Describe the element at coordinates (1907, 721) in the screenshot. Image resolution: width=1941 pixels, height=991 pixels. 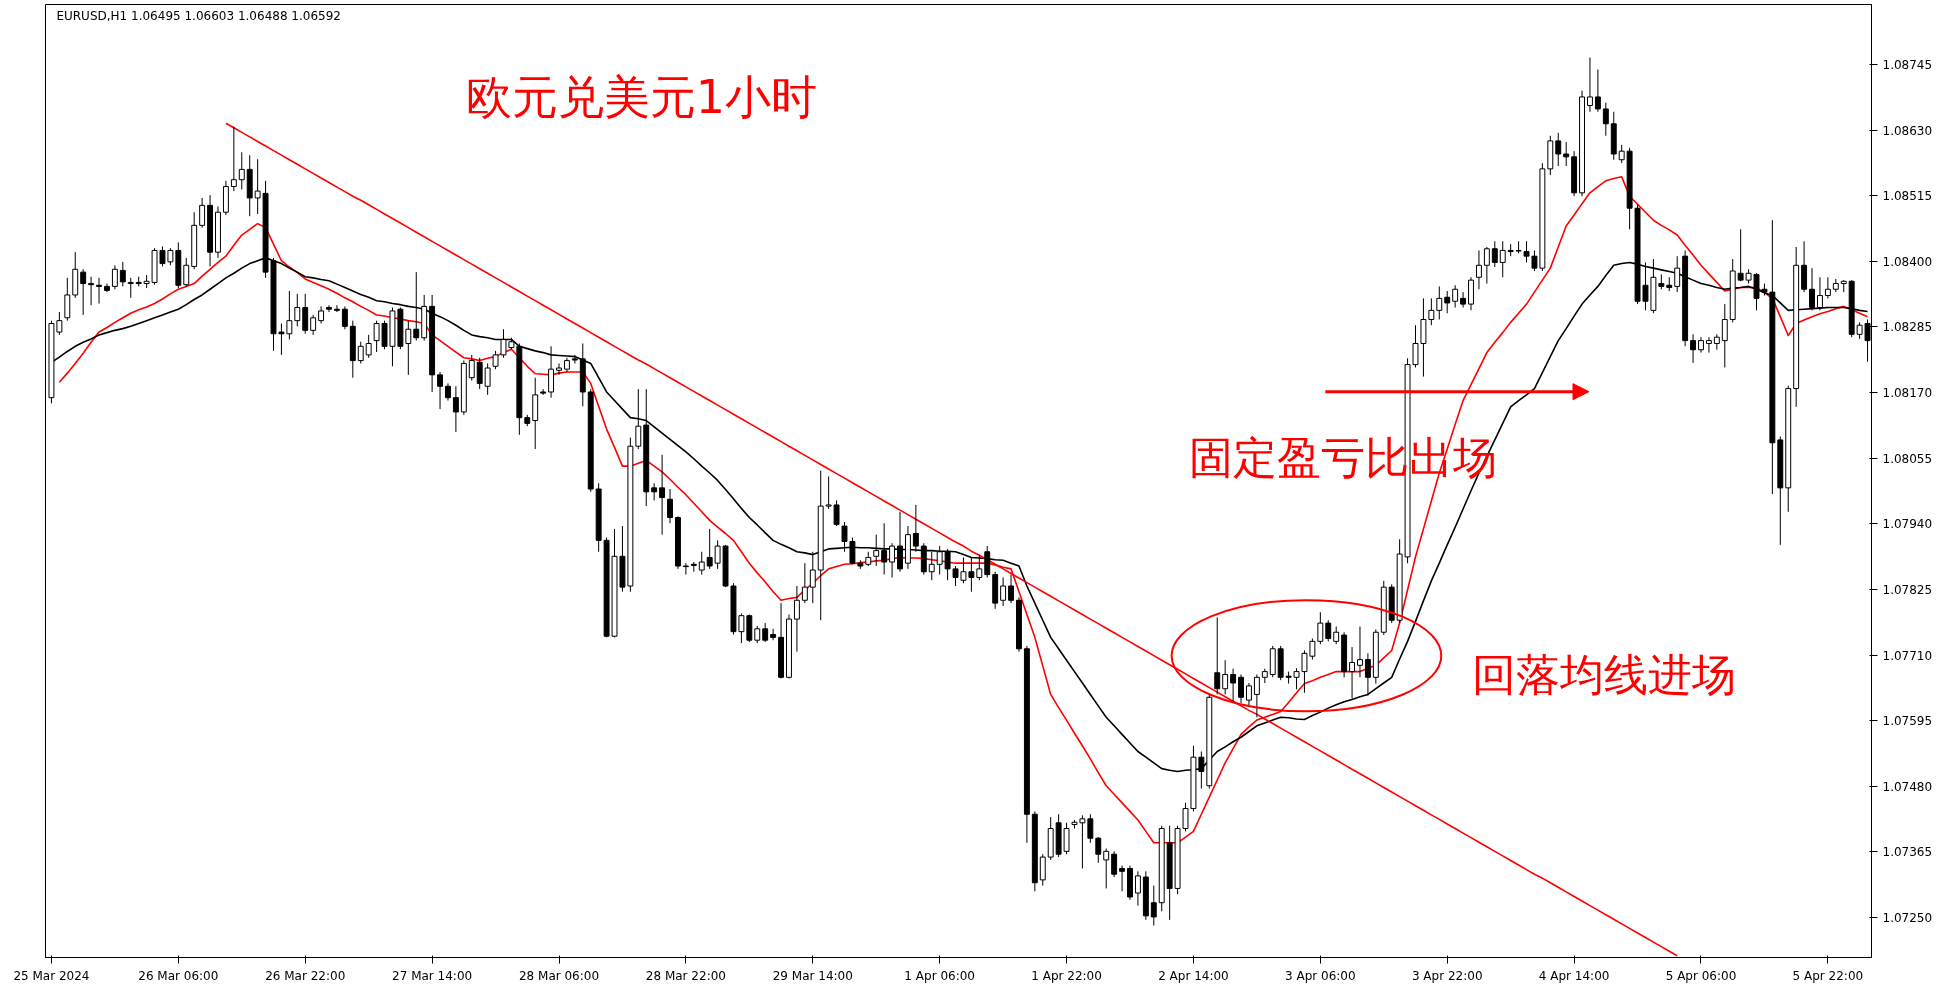
I see `y-tick-label: 1.07595` at that location.